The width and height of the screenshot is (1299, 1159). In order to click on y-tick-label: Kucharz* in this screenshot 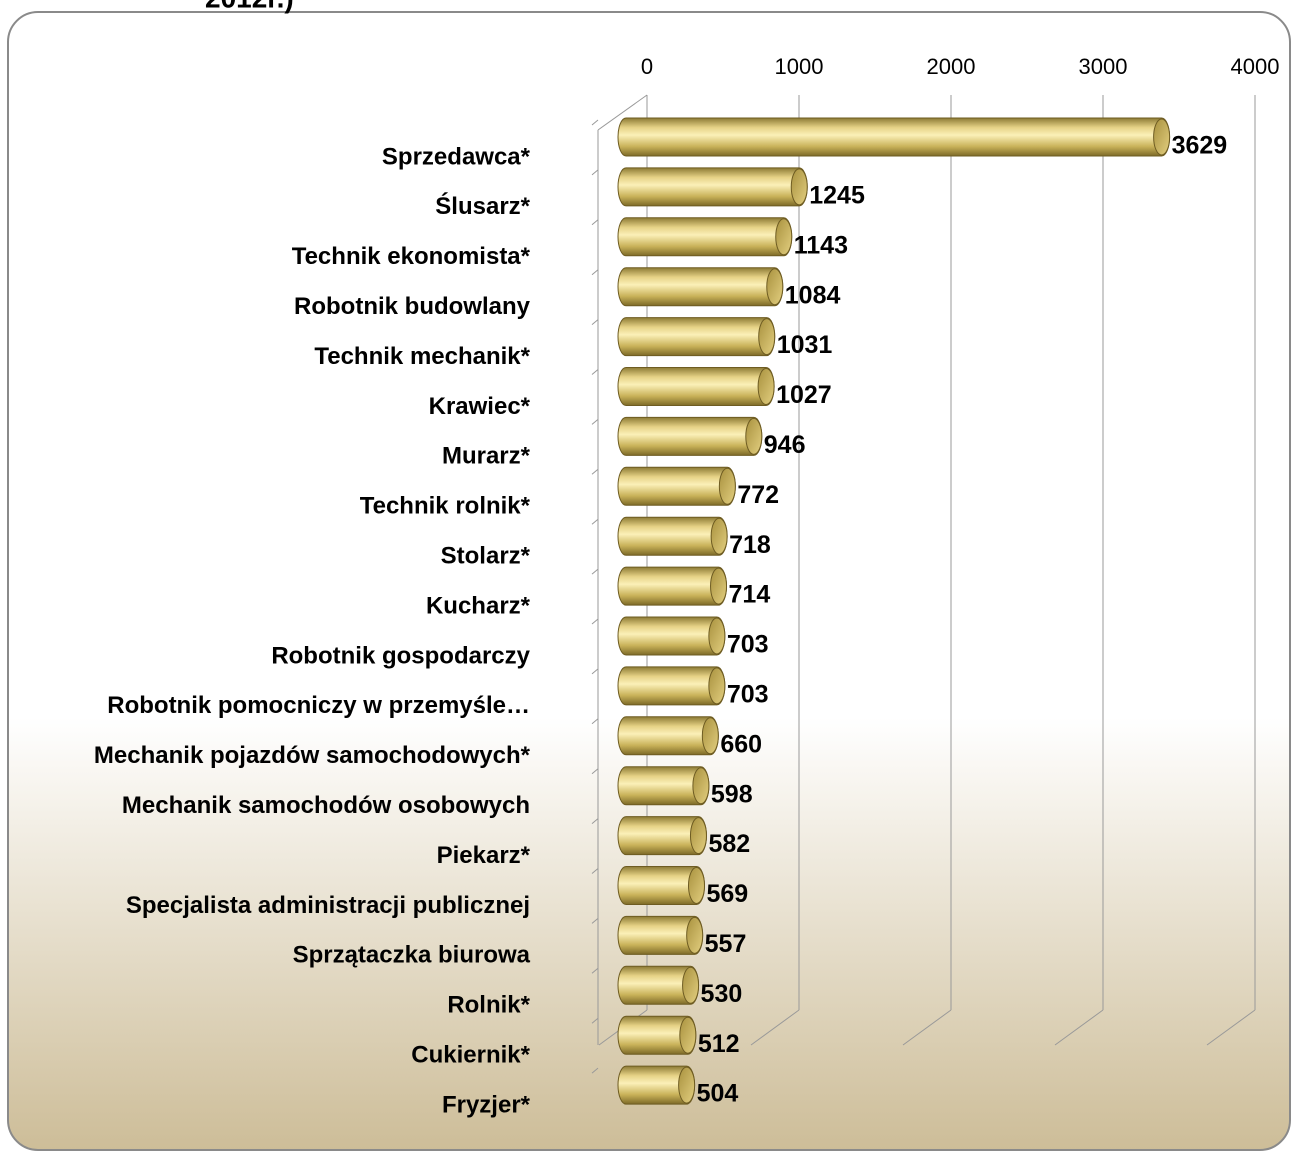, I will do `click(478, 605)`.